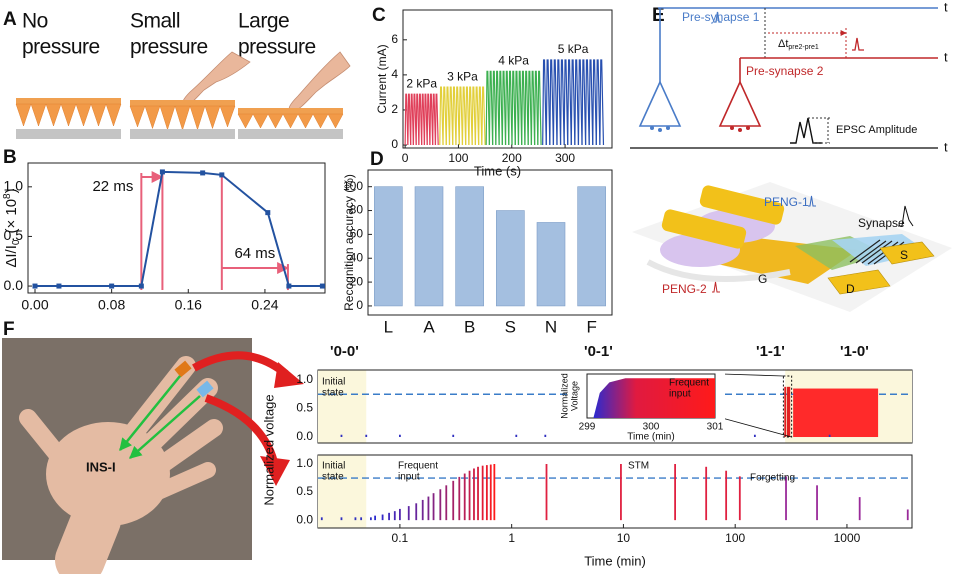  What do you see at coordinates (772, 478) in the screenshot?
I see `annotation: Forgetting` at bounding box center [772, 478].